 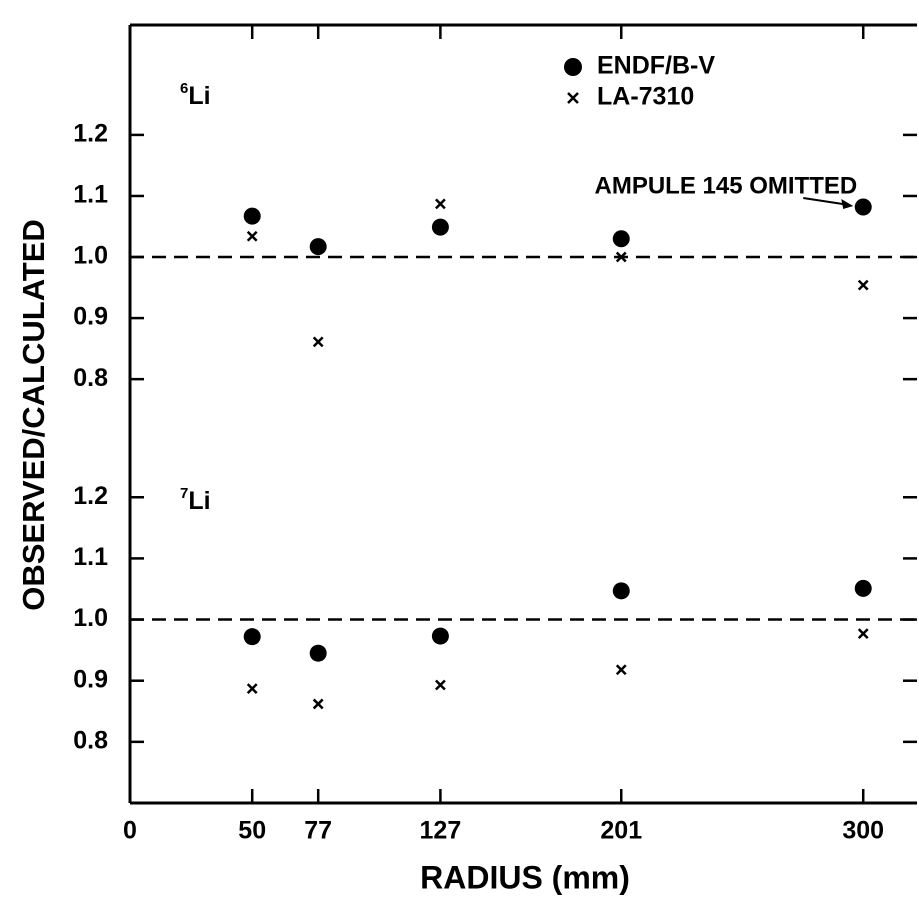 I want to click on panel-label: 7Li, so click(x=195, y=500).